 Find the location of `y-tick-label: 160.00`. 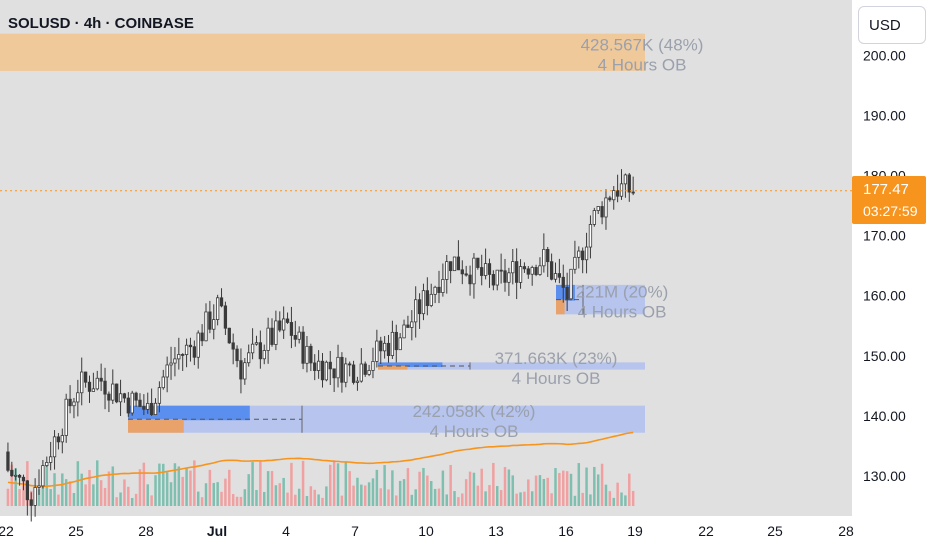

y-tick-label: 160.00 is located at coordinates (884, 296).